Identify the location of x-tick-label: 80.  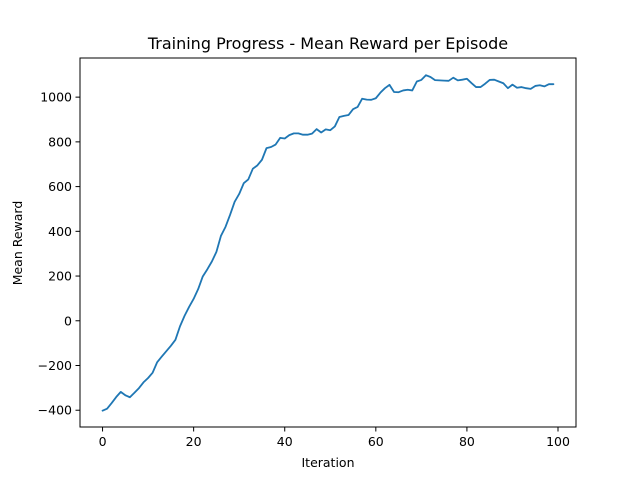
(467, 441).